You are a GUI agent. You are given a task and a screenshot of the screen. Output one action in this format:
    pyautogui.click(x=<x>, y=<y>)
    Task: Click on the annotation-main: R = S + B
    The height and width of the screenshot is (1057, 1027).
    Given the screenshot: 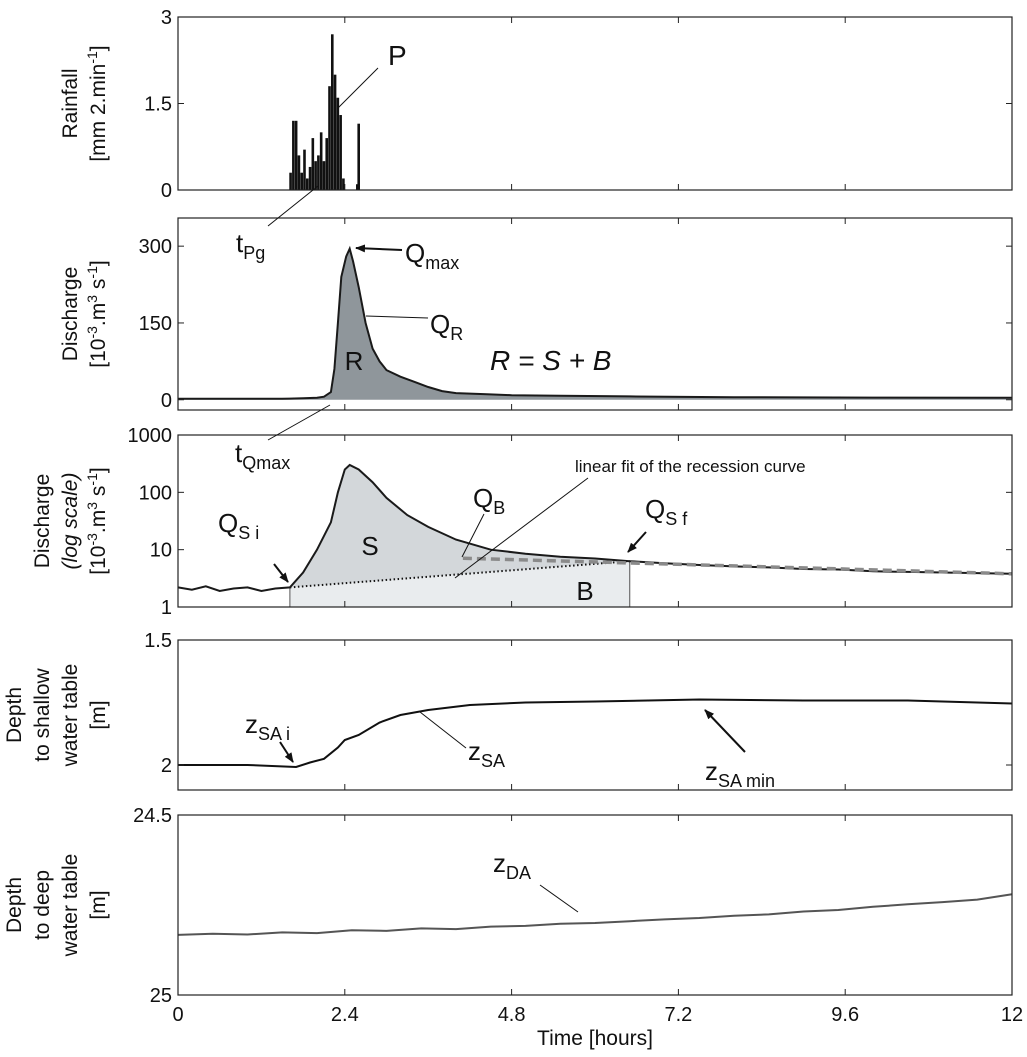 What is the action you would take?
    pyautogui.click(x=550, y=360)
    